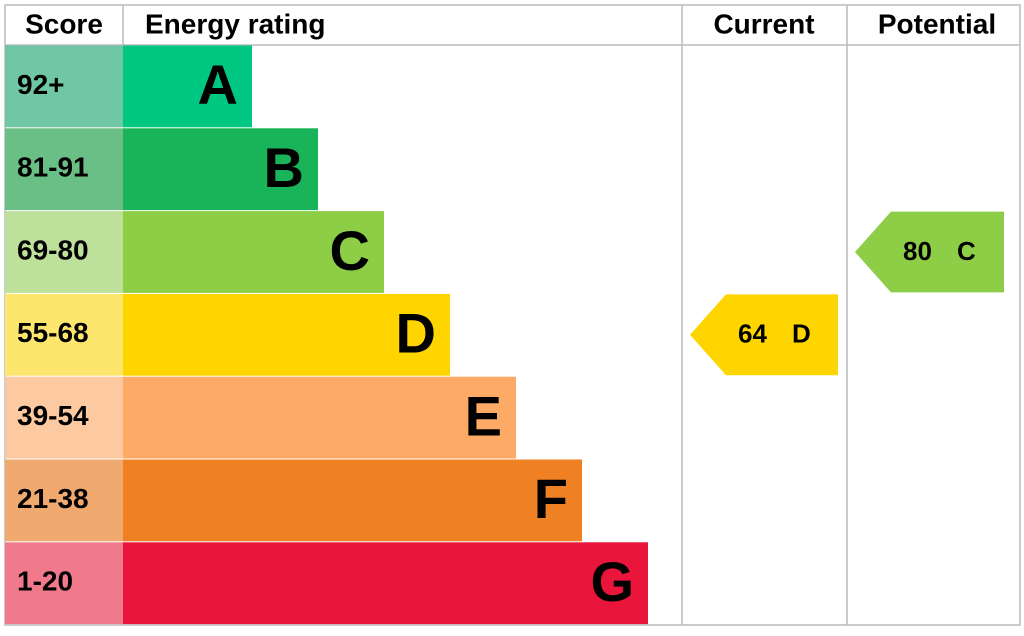 This screenshot has width=1024, height=636. What do you see at coordinates (53, 332) in the screenshot?
I see `score-label: 55-68` at bounding box center [53, 332].